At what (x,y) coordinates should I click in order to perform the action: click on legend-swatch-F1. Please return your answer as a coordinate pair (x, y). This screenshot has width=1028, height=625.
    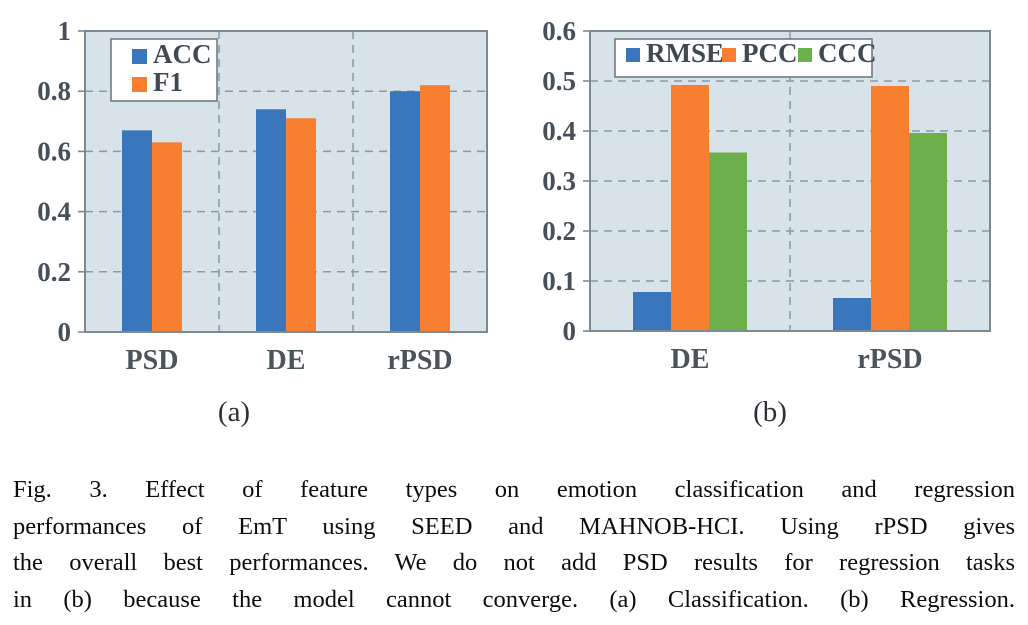
    Looking at the image, I should click on (139, 84).